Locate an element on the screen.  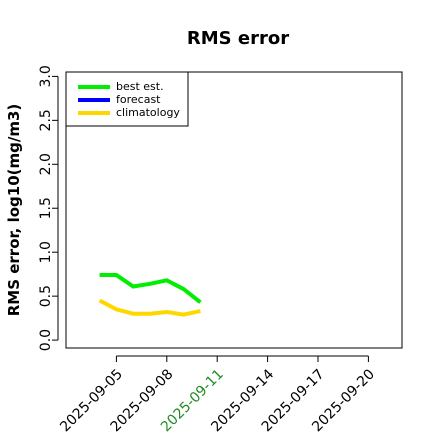
y-tick-label: 2.5 is located at coordinates (46, 120).